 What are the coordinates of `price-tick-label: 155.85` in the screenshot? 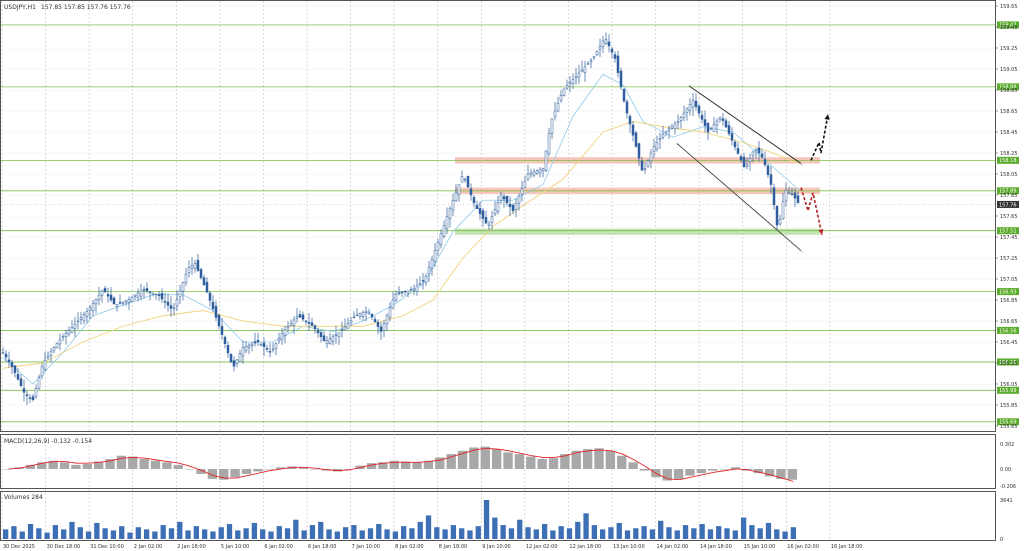 It's located at (1009, 406).